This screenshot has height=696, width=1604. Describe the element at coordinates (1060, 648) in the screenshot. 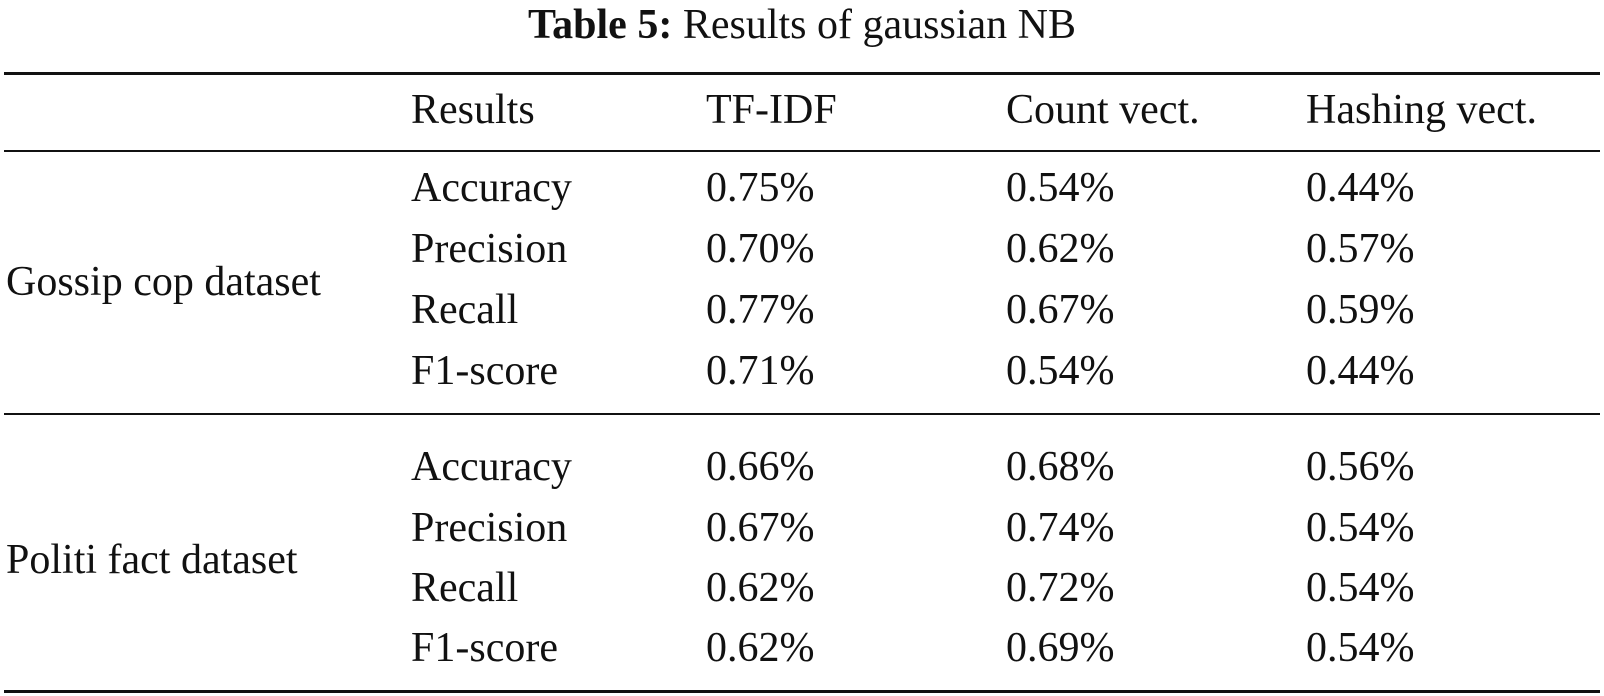

I see `cell-count-vect: 0.69%` at that location.